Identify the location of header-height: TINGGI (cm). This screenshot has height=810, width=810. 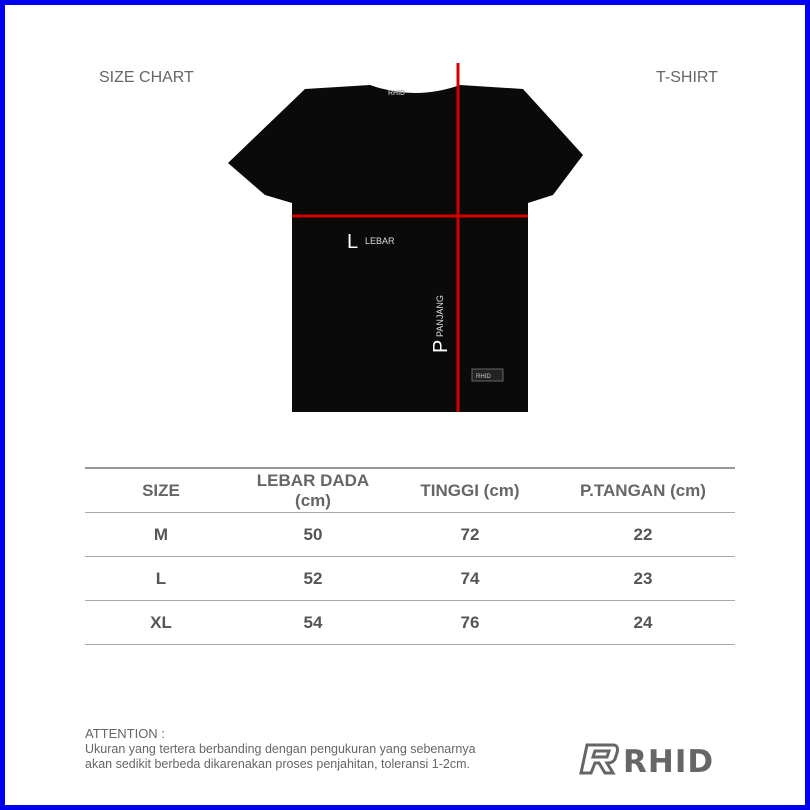
(470, 490).